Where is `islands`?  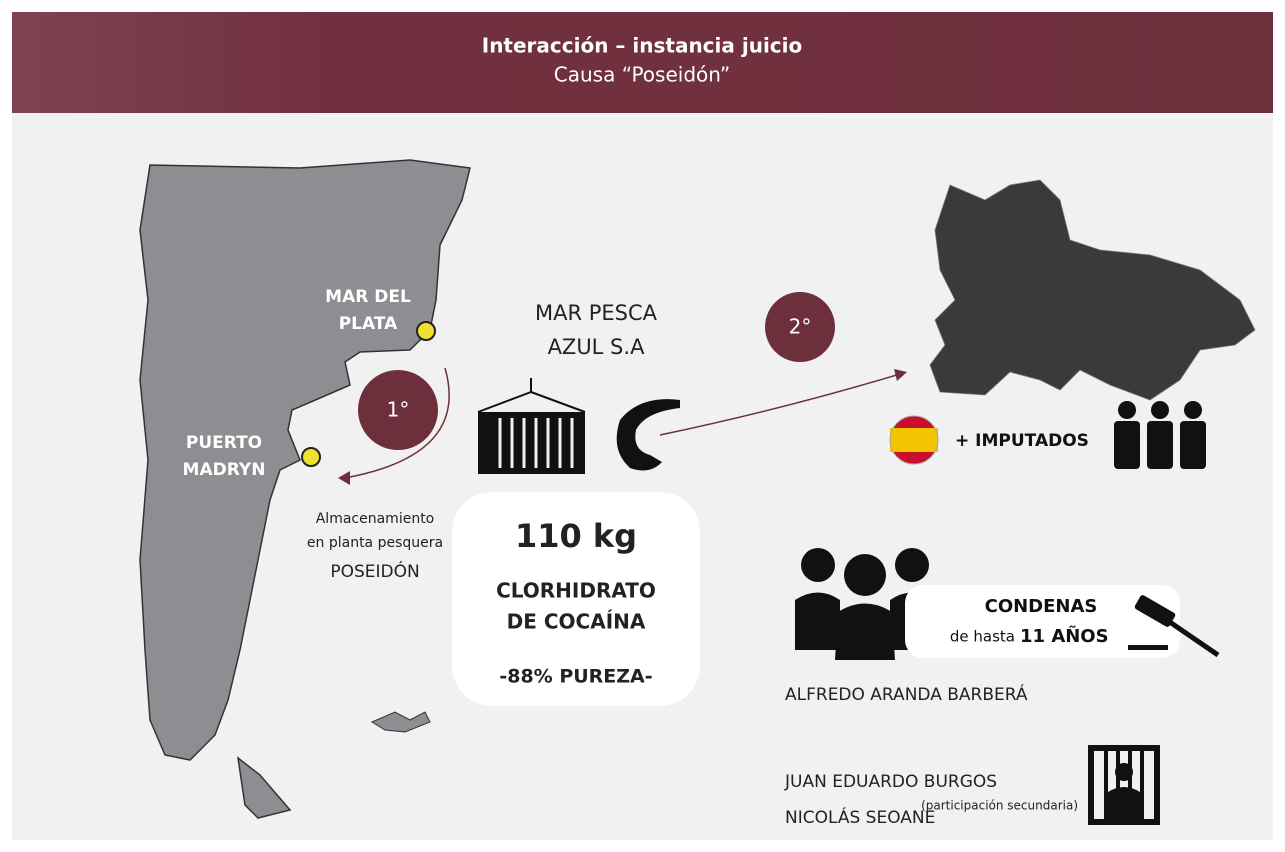 islands is located at coordinates (400, 722).